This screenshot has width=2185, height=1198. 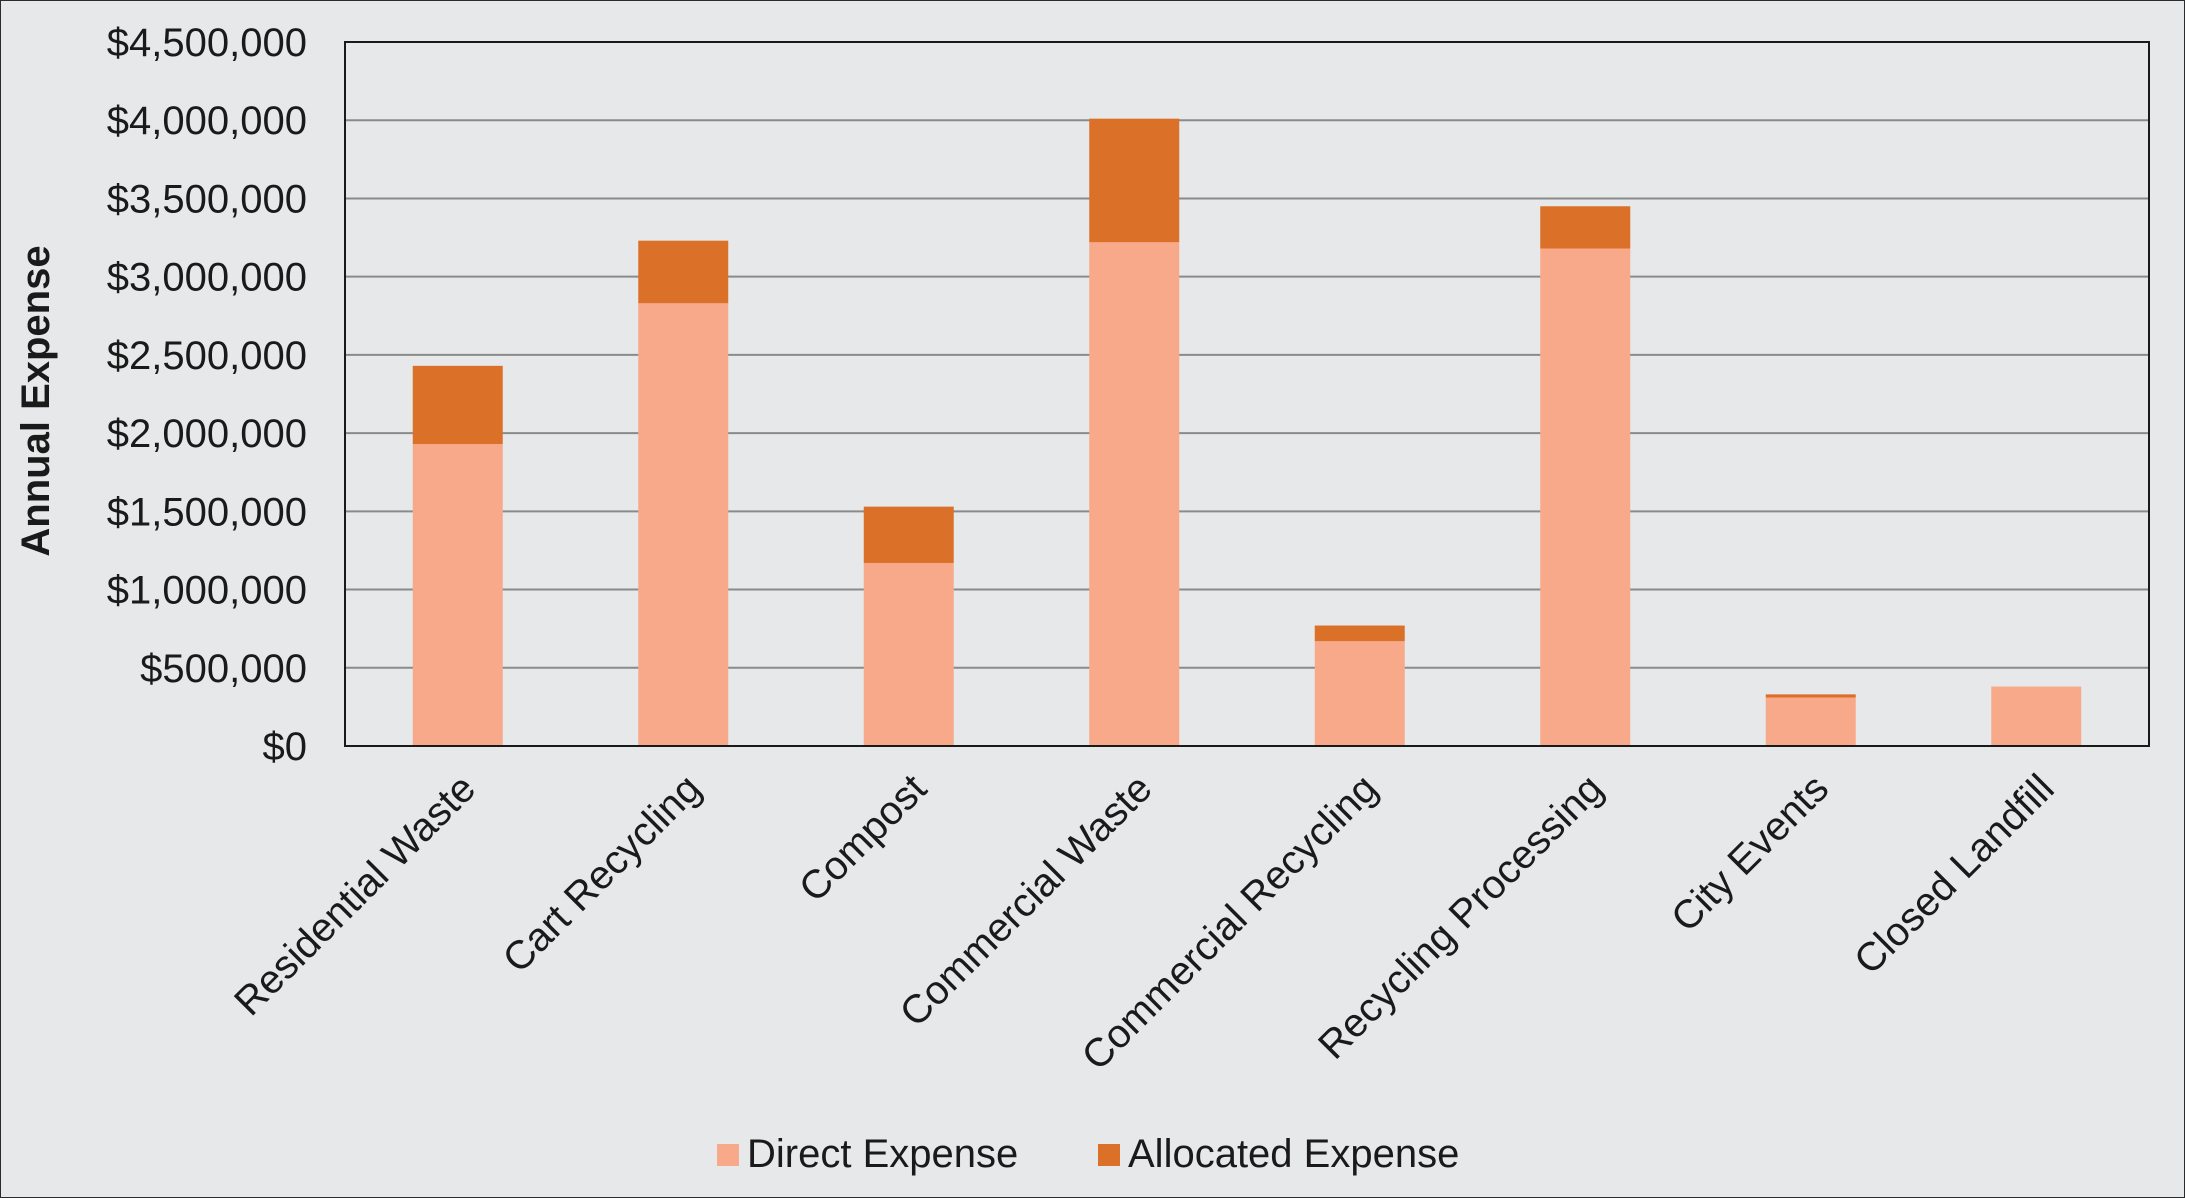 What do you see at coordinates (1750, 853) in the screenshot?
I see `x-category-label: City Events` at bounding box center [1750, 853].